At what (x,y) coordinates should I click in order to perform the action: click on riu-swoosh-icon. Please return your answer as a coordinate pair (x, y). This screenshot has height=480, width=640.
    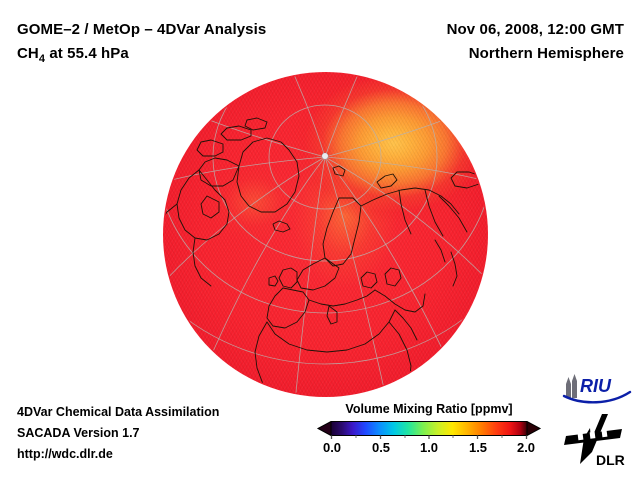
    Looking at the image, I should click on (597, 397).